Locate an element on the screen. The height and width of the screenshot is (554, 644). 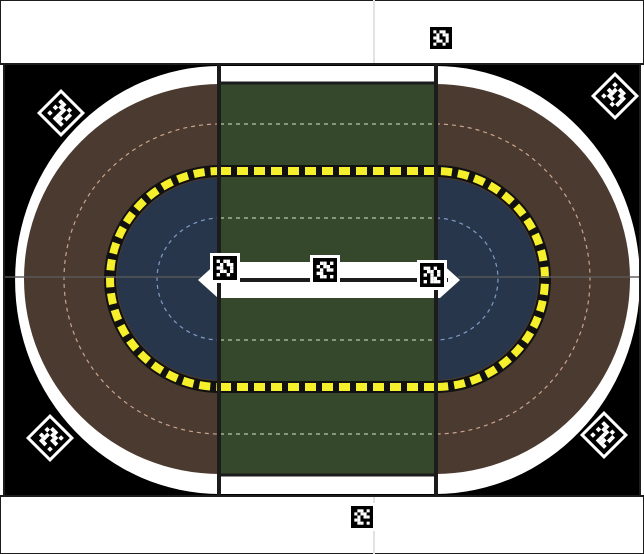
marker-top-center is located at coordinates (441, 38).